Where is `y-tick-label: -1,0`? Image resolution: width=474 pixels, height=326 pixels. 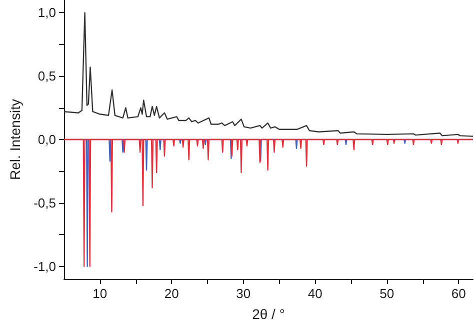 y-tick-label: -1,0 is located at coordinates (45, 266).